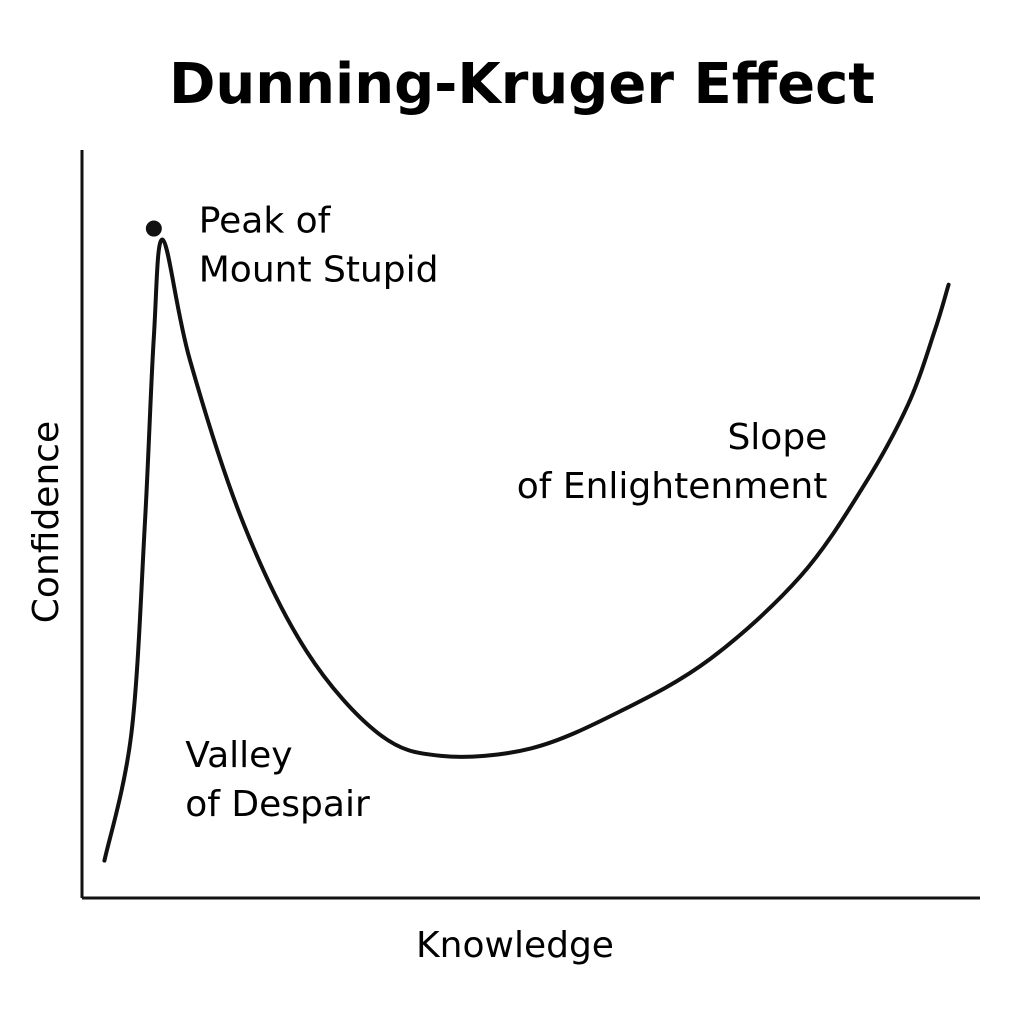 This screenshot has width=1024, height=1024. What do you see at coordinates (672, 486) in the screenshot?
I see `annotation-line: of Enlightenment` at bounding box center [672, 486].